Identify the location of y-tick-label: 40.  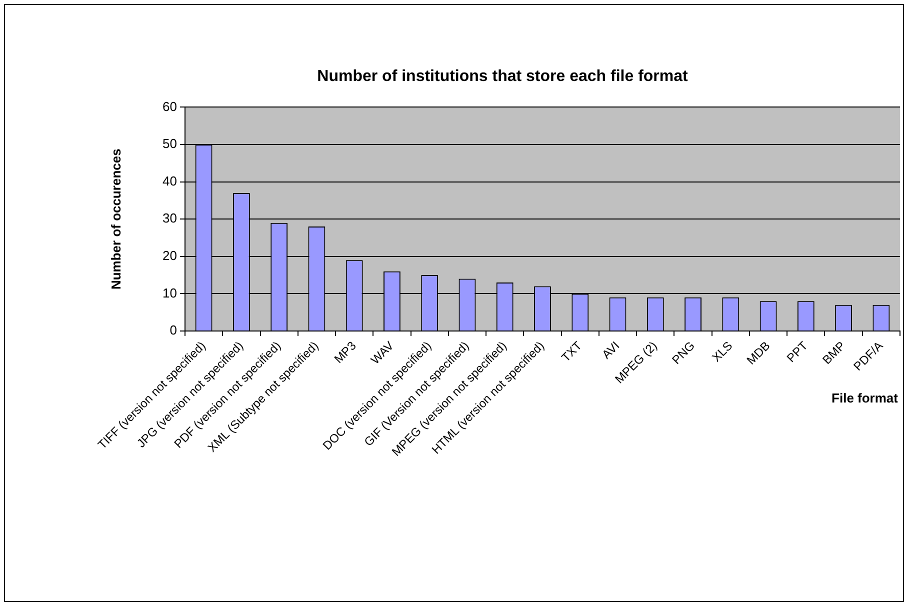
(169, 180).